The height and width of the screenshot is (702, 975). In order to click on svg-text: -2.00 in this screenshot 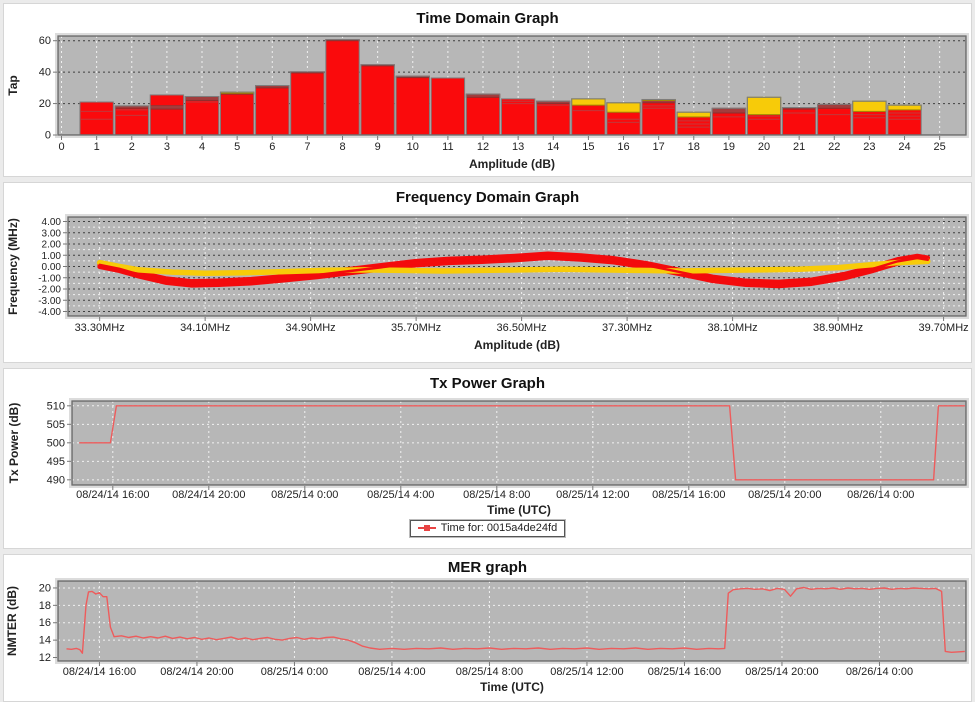, I will do `click(49, 290)`.